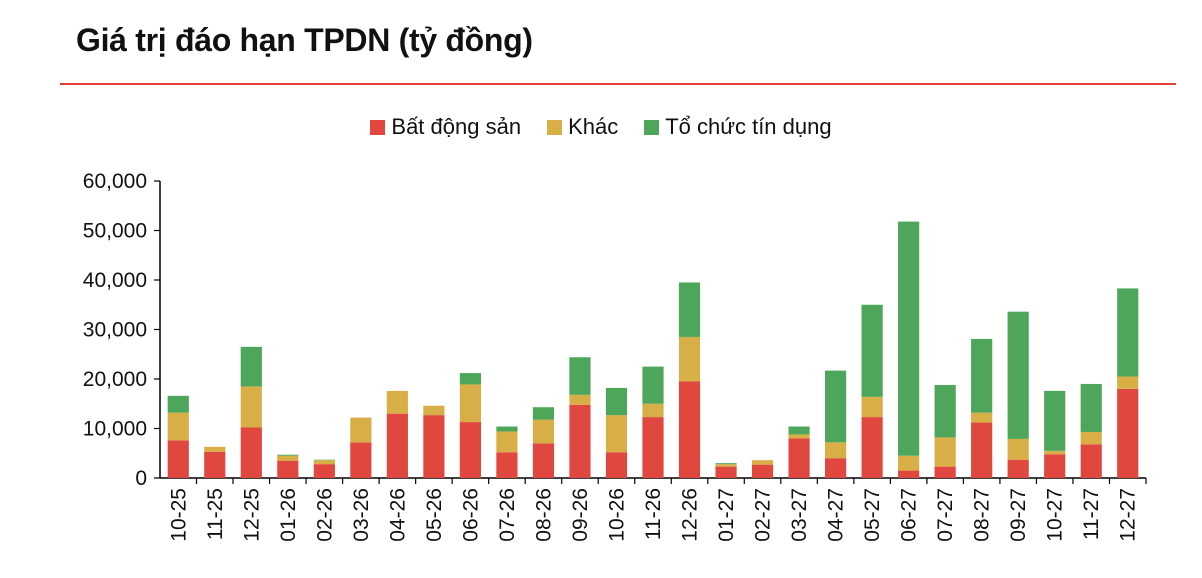 This screenshot has height=578, width=1202. I want to click on bar-segment-10-27-s0, so click(1055, 466).